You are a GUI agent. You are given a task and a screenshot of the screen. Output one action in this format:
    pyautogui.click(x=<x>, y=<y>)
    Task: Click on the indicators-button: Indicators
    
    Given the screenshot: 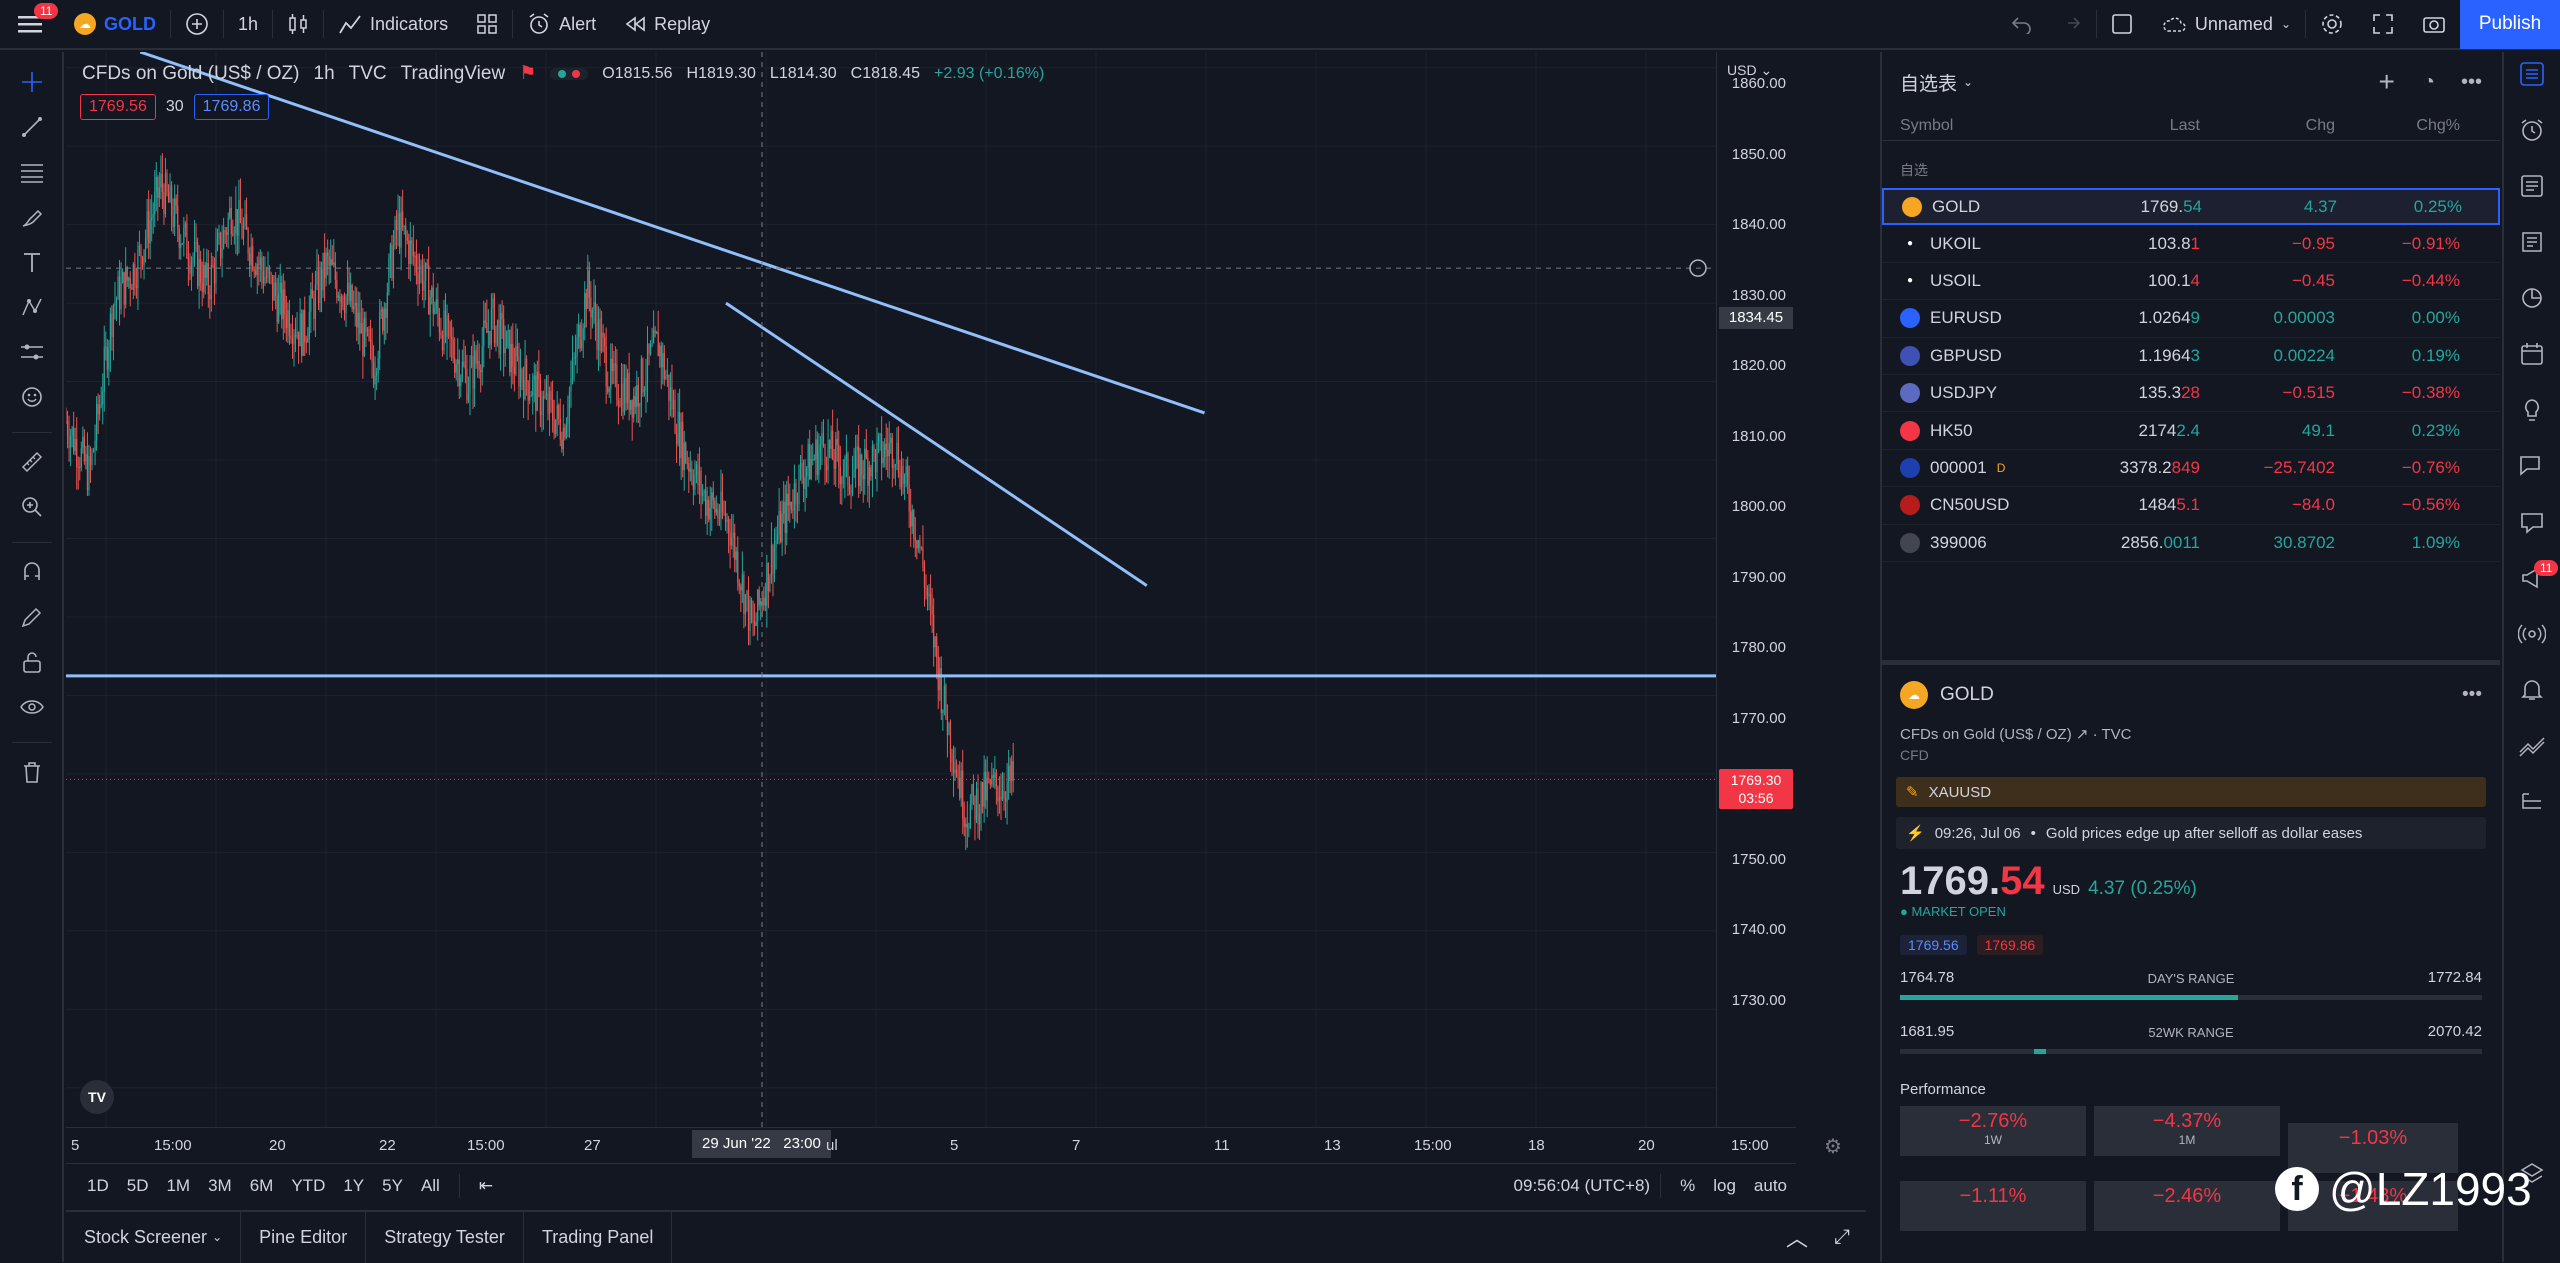 What is the action you would take?
    pyautogui.click(x=393, y=24)
    